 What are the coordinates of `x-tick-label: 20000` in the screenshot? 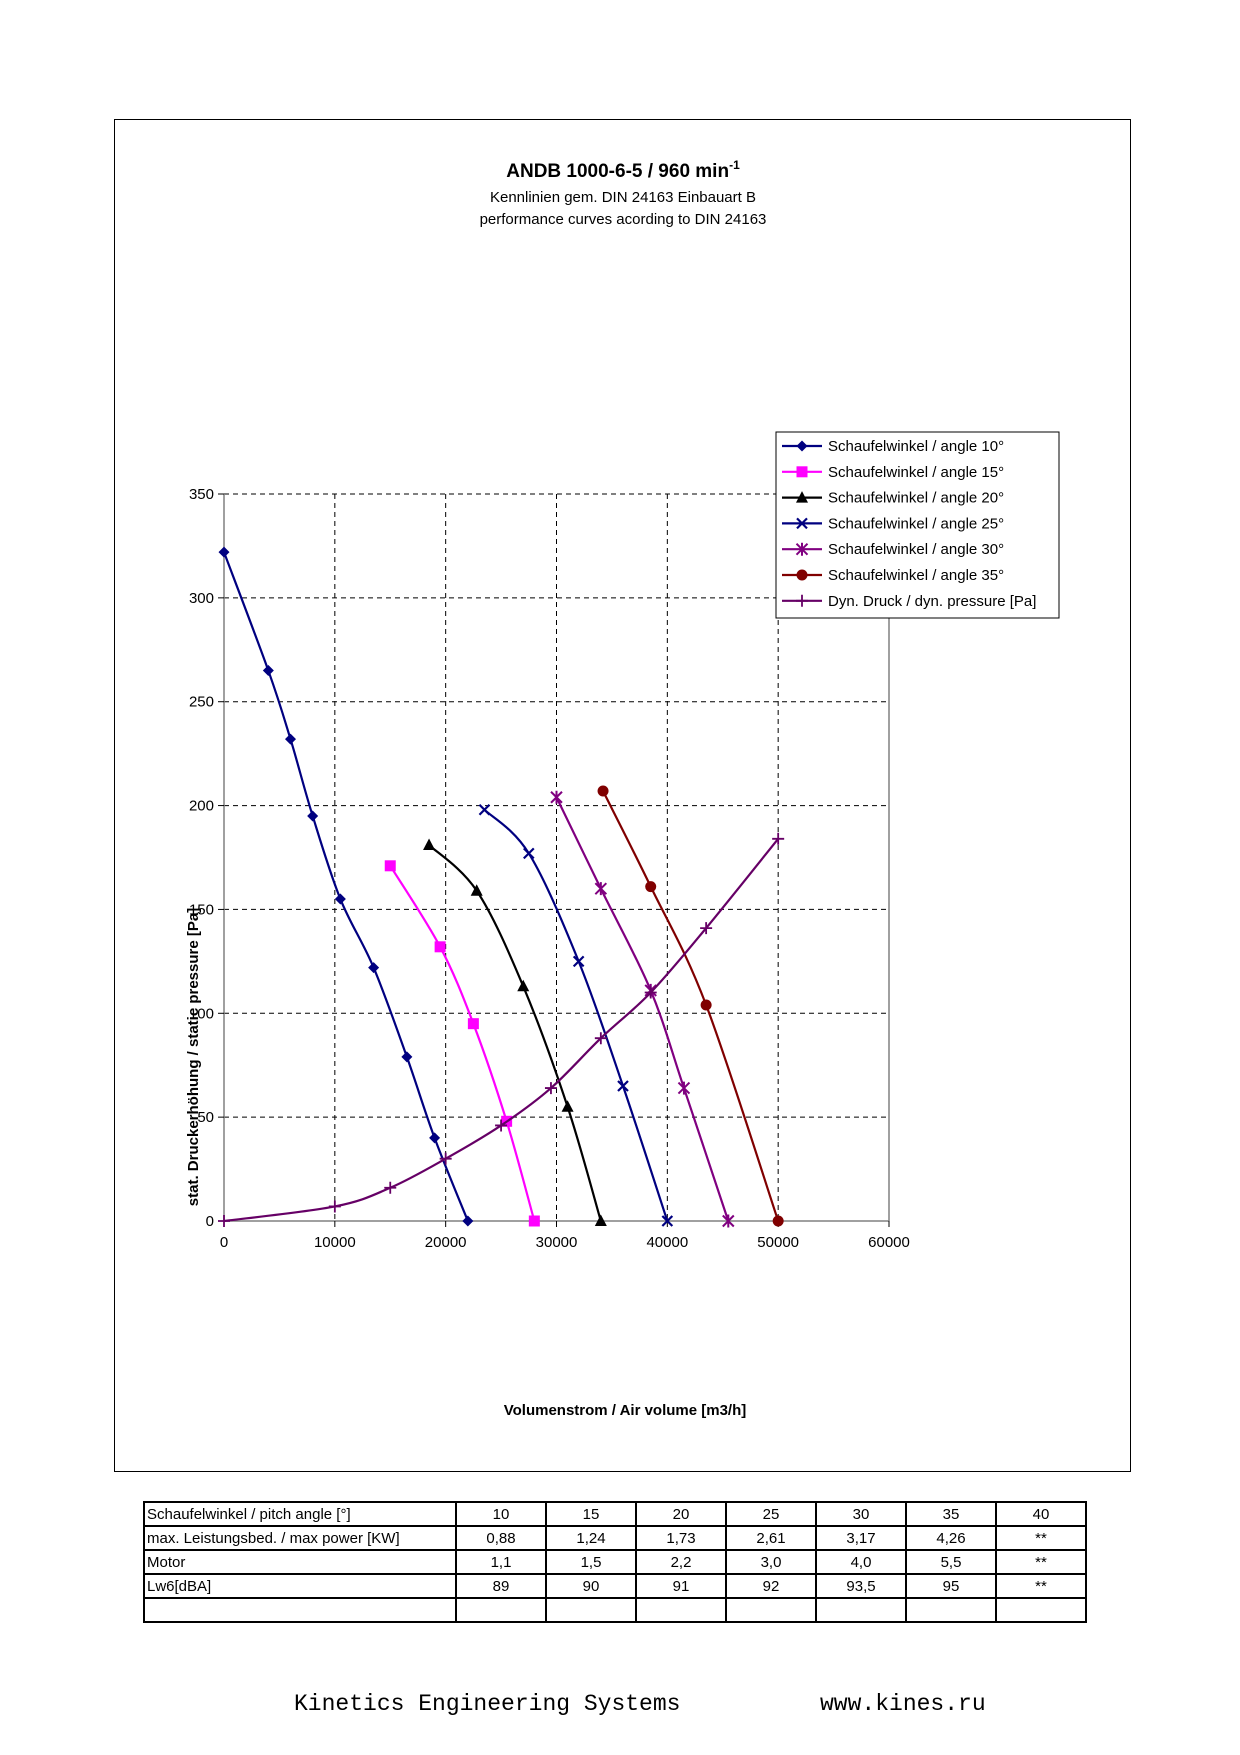 It's located at (446, 1242).